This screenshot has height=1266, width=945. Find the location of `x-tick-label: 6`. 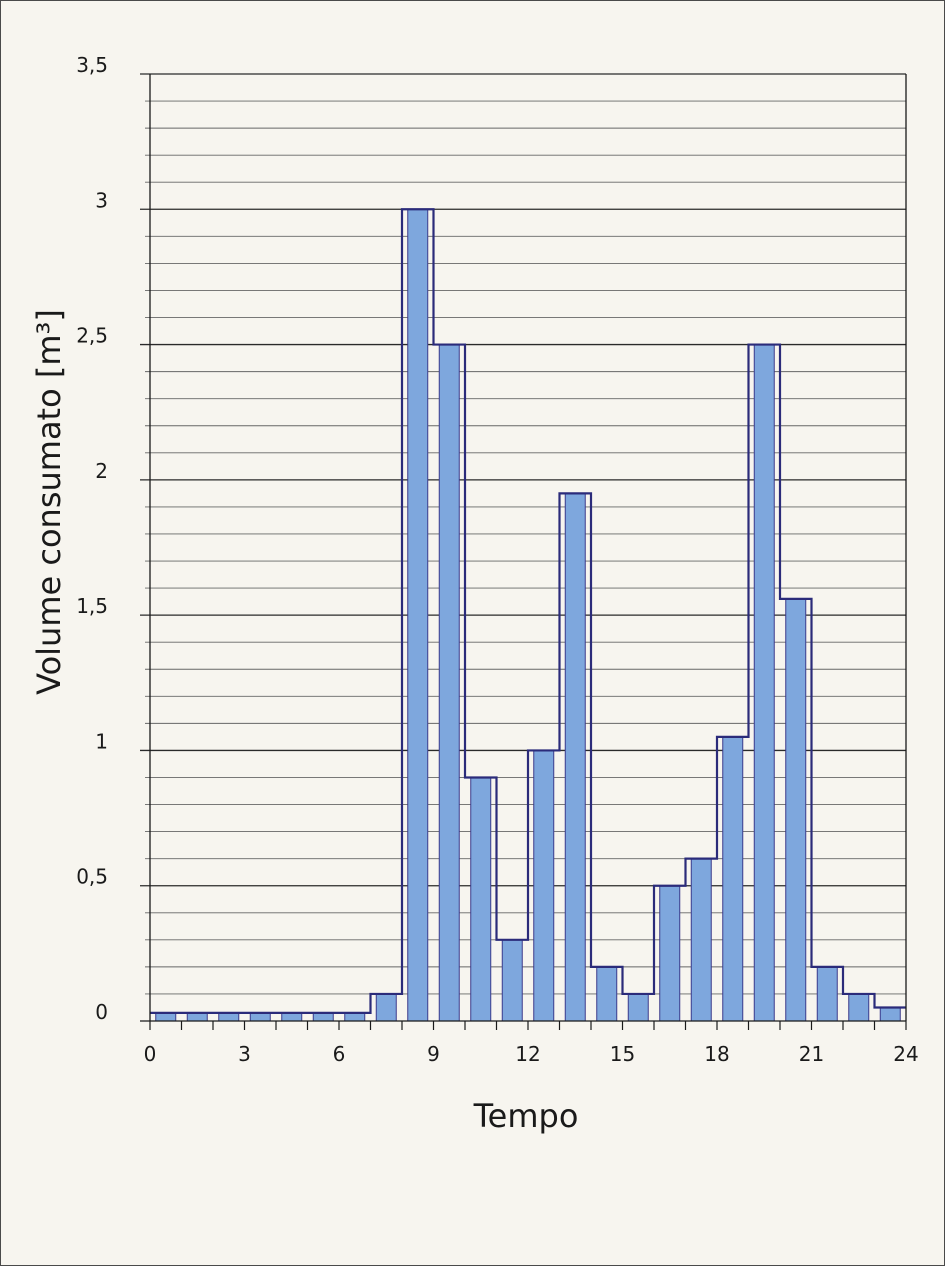

x-tick-label: 6 is located at coordinates (339, 1054).